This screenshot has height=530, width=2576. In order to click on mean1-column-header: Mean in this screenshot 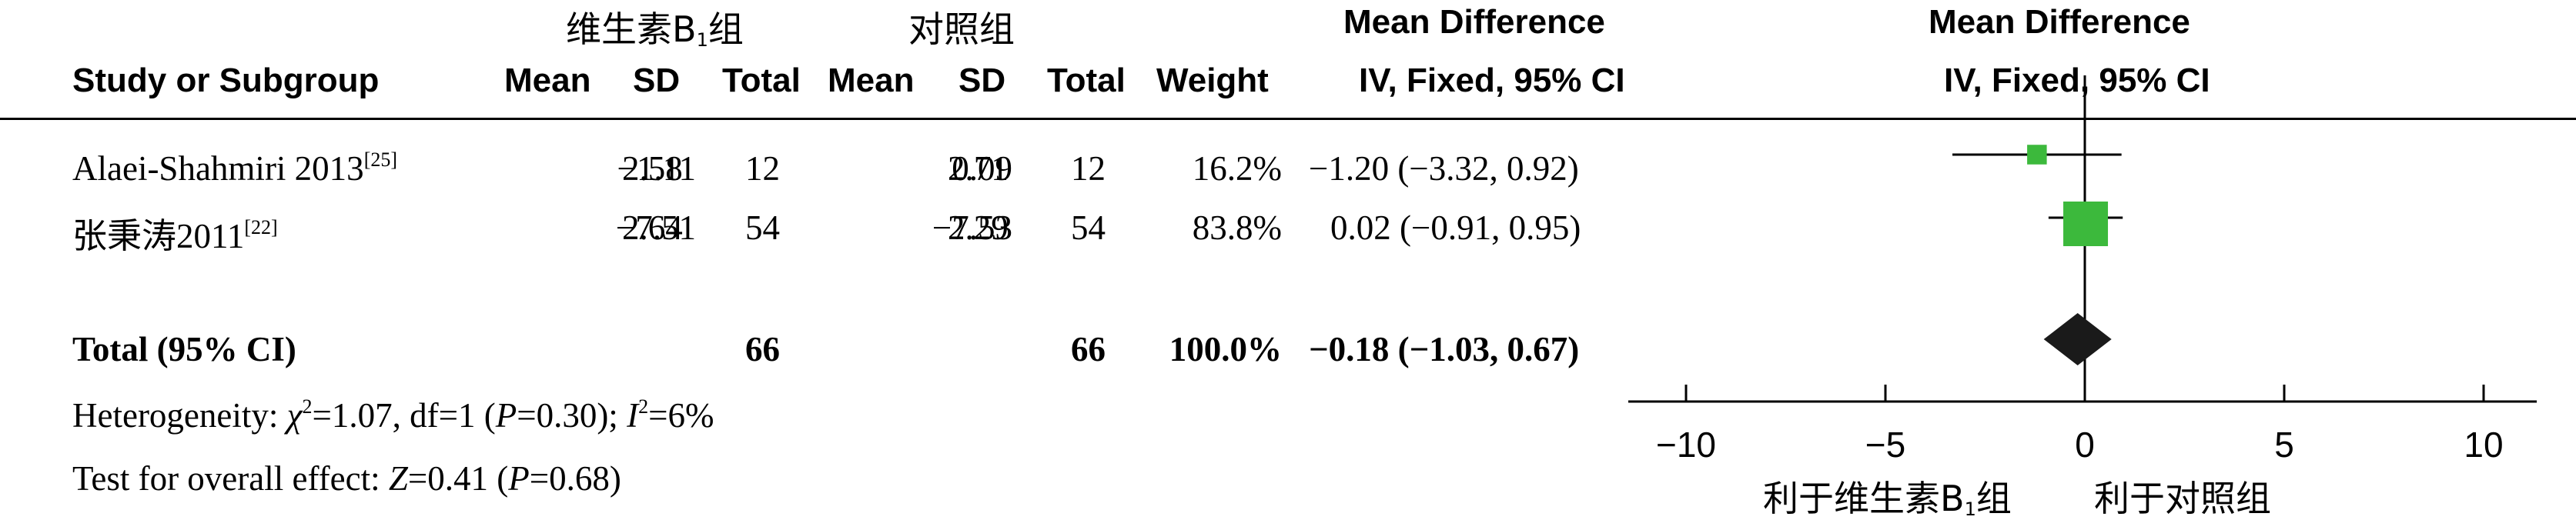, I will do `click(547, 81)`.